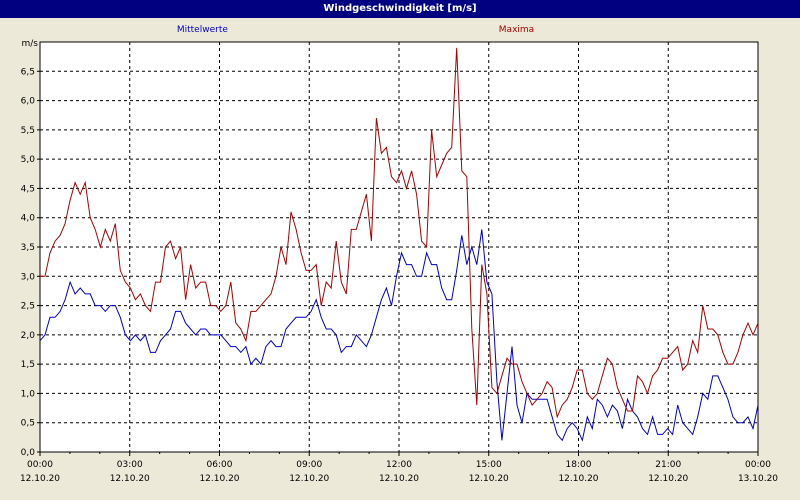 The width and height of the screenshot is (800, 500). Describe the element at coordinates (28, 102) in the screenshot. I see `y-tick-label: 6,0` at that location.